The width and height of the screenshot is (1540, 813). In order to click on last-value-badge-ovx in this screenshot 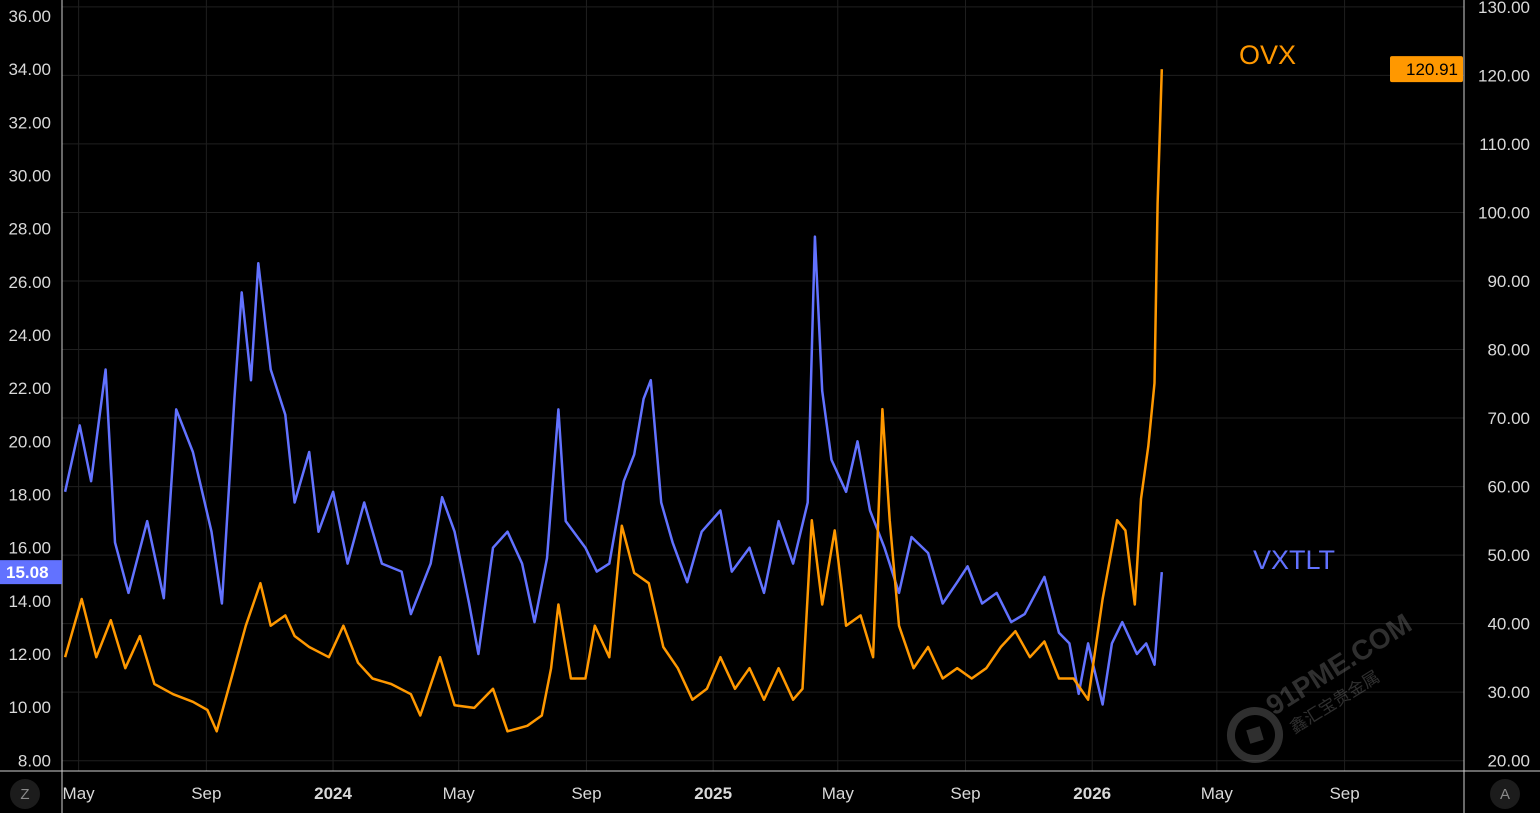, I will do `click(1426, 69)`.